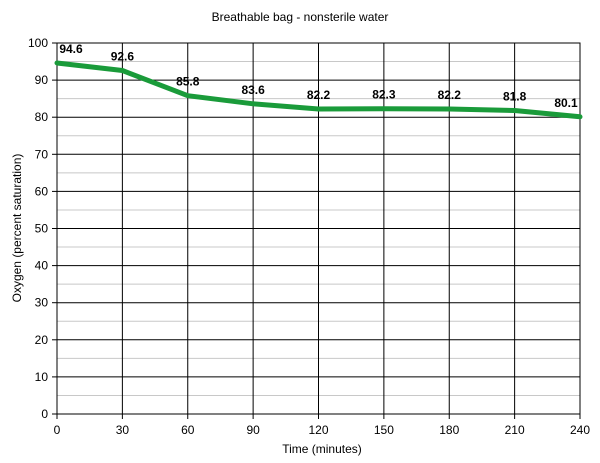  I want to click on y-tick-label: 20, so click(42, 340).